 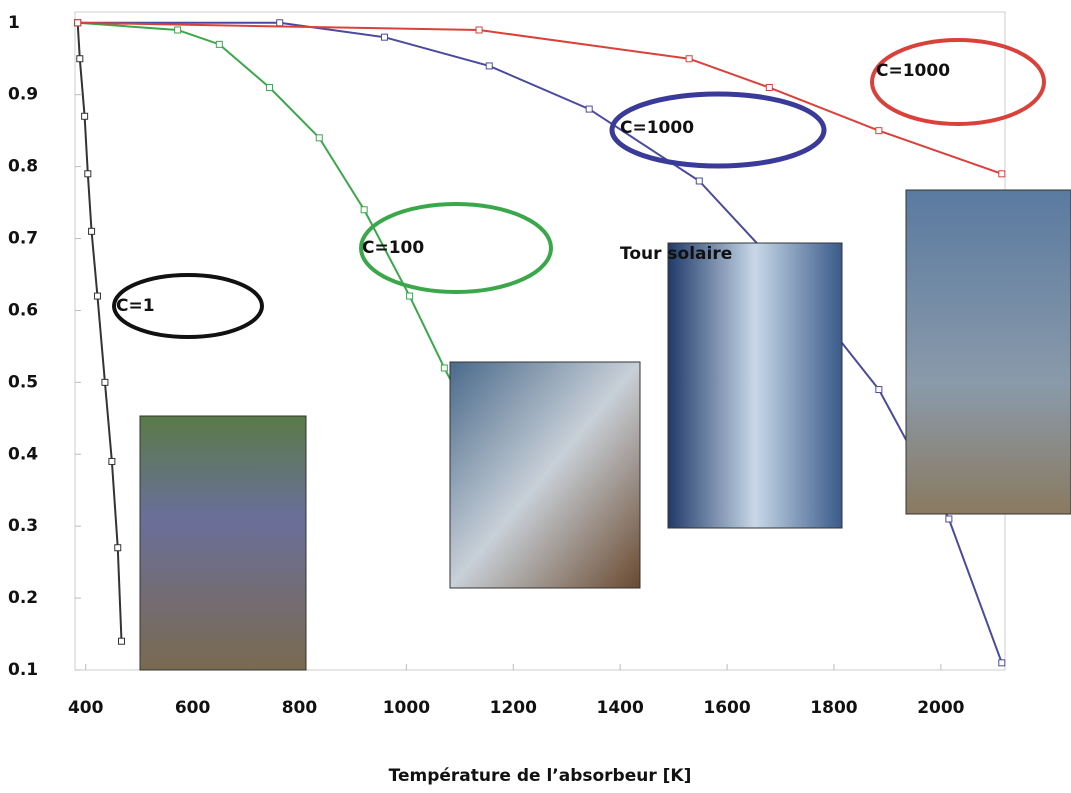 What do you see at coordinates (393, 248) in the screenshot?
I see `series-label: C=100` at bounding box center [393, 248].